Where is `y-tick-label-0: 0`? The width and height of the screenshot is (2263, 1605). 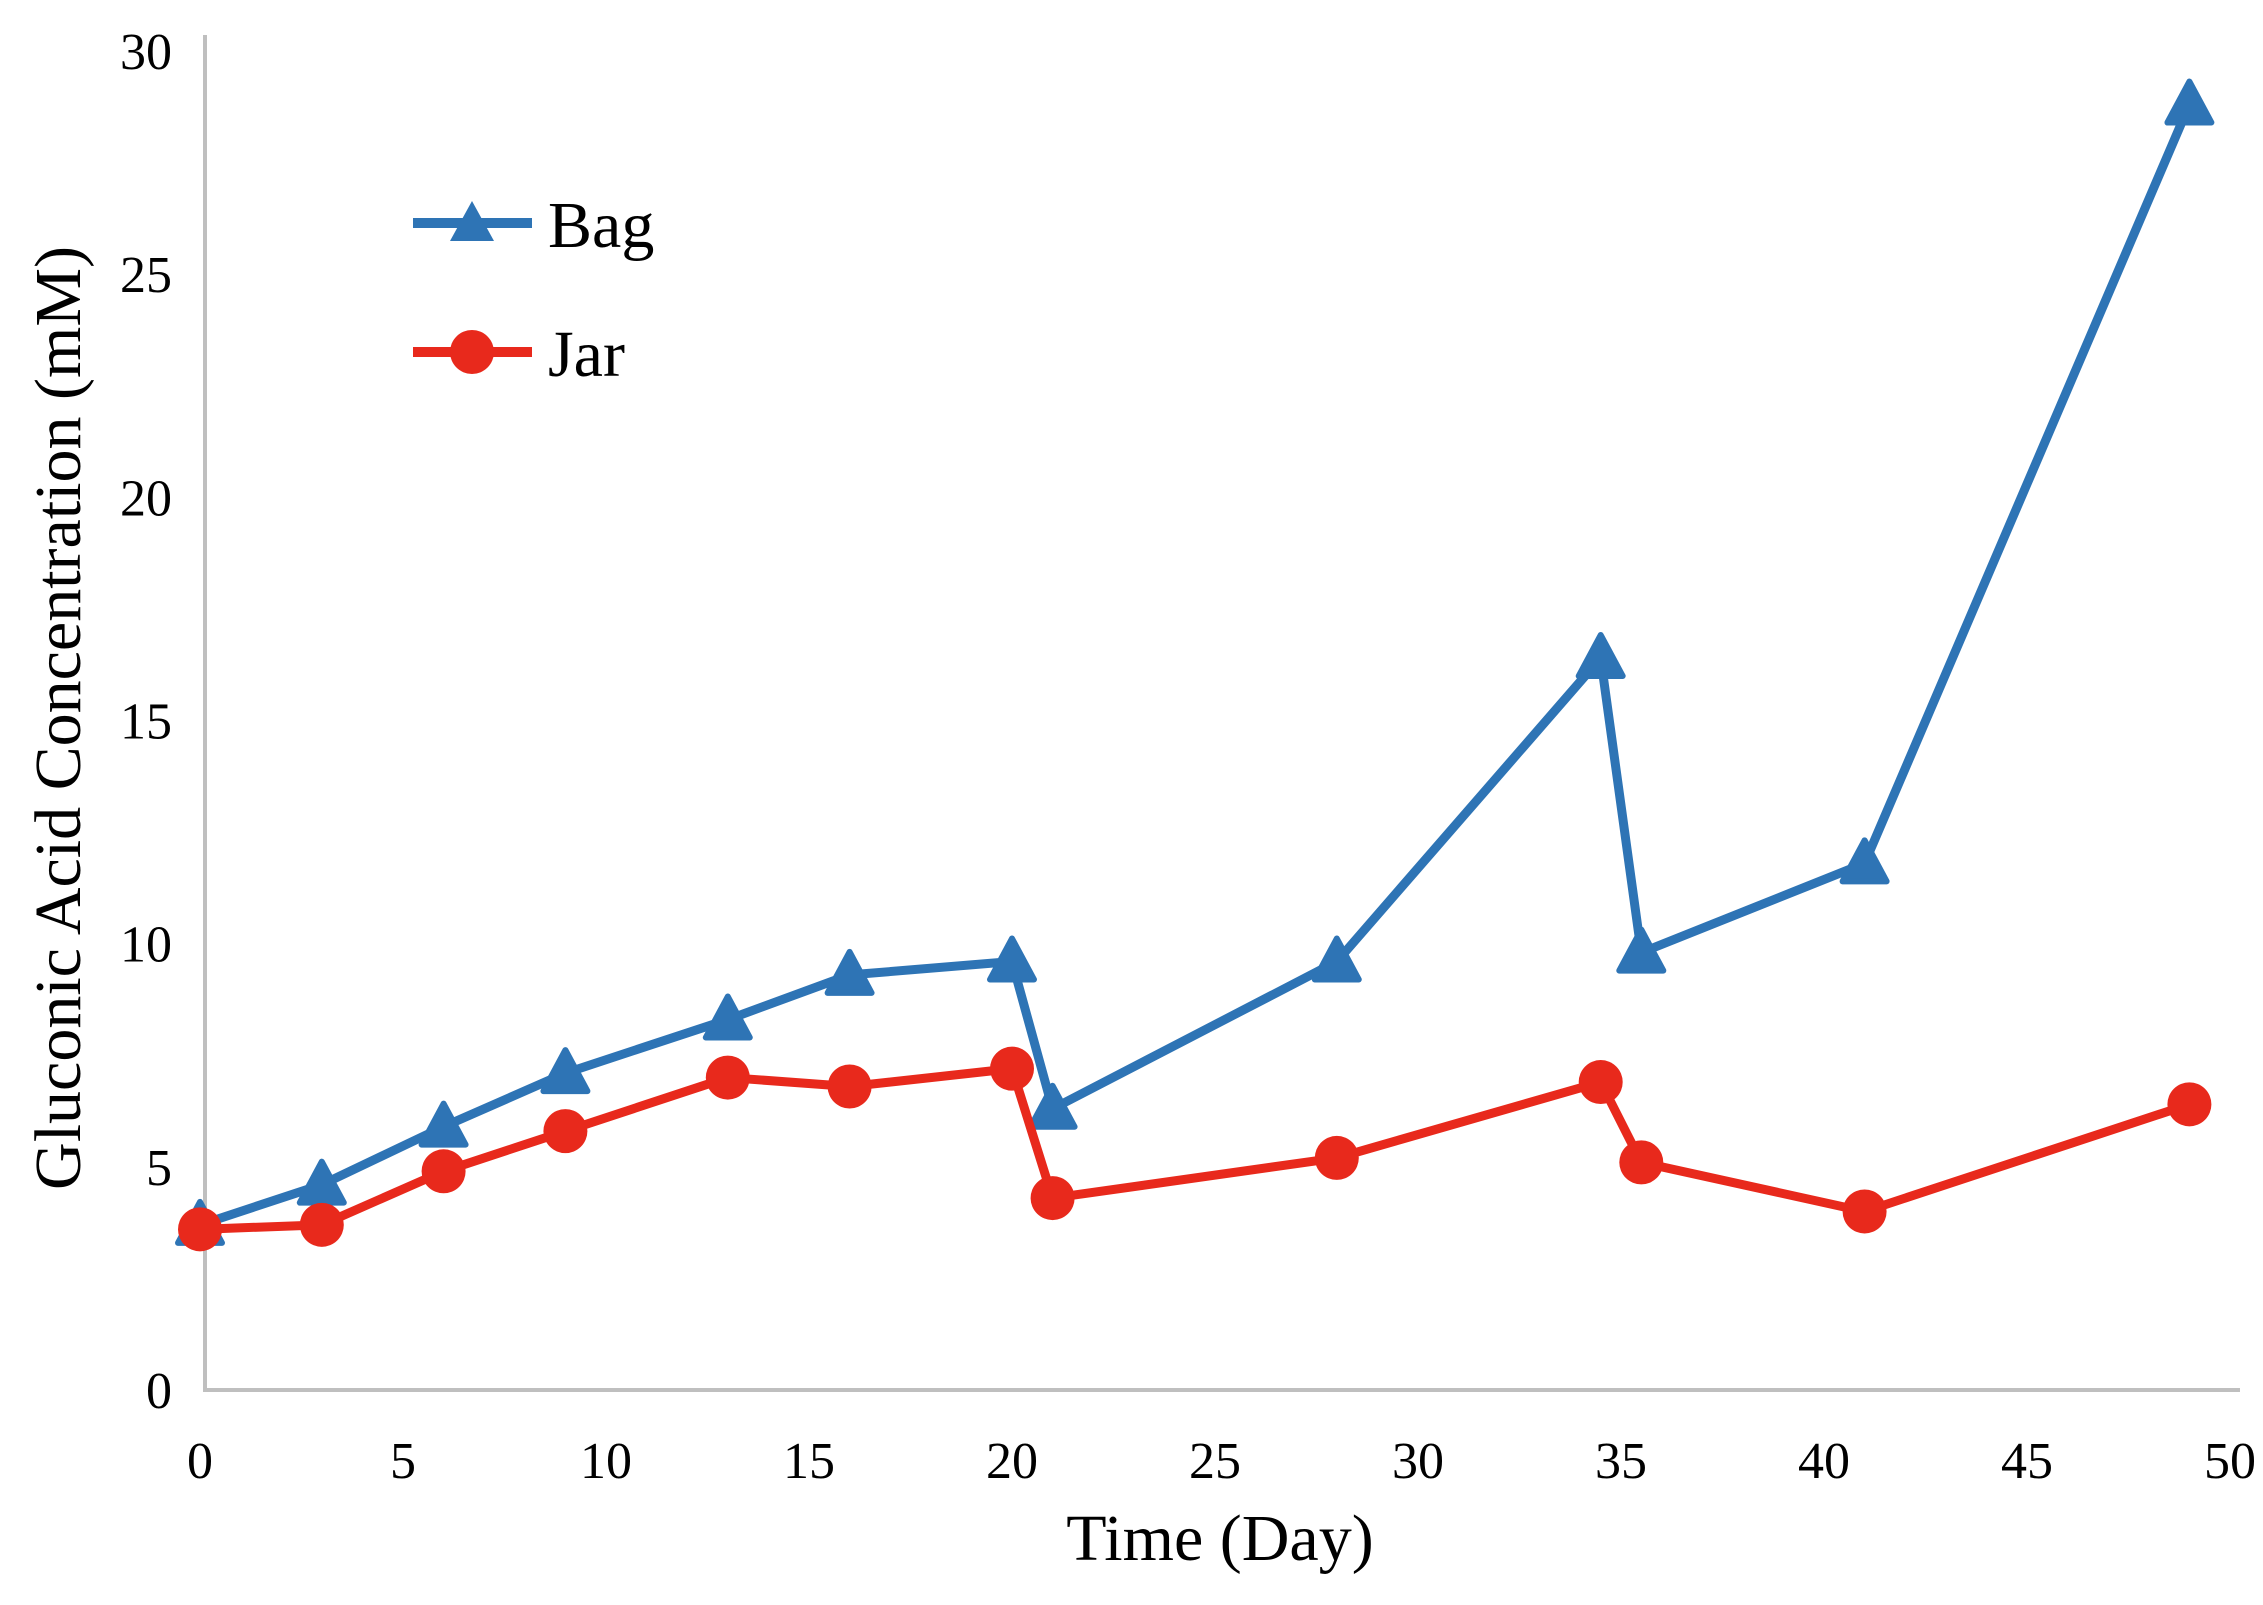 y-tick-label-0: 0 is located at coordinates (159, 1391).